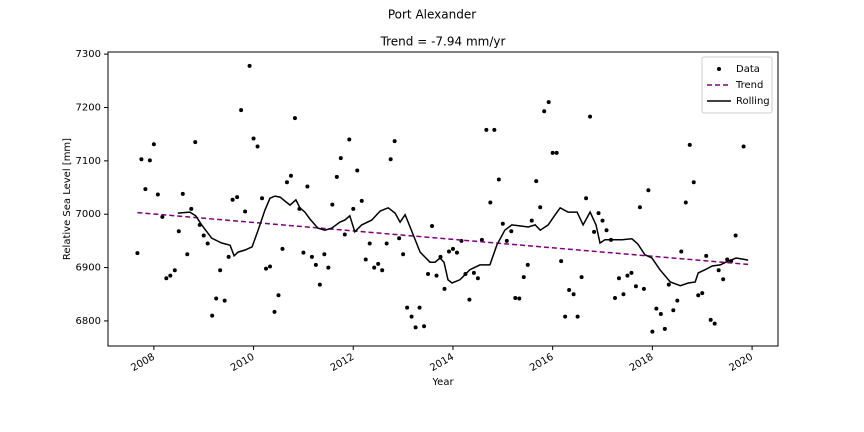 Image resolution: width=864 pixels, height=432 pixels. Describe the element at coordinates (742, 363) in the screenshot. I see `x-tick-label: 2020` at that location.